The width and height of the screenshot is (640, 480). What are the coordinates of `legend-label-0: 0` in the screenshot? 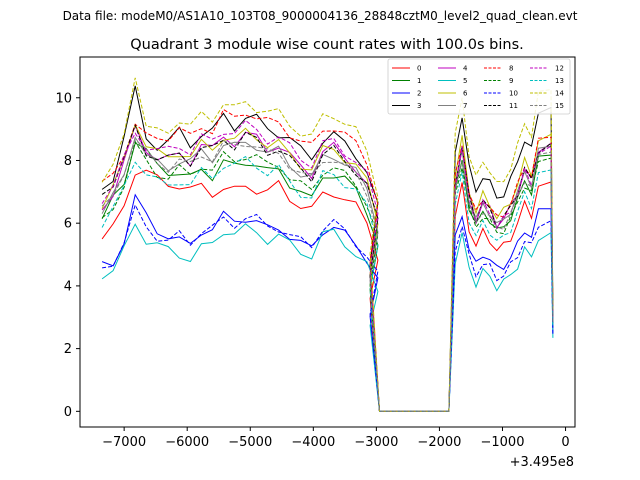 It's located at (419, 69).